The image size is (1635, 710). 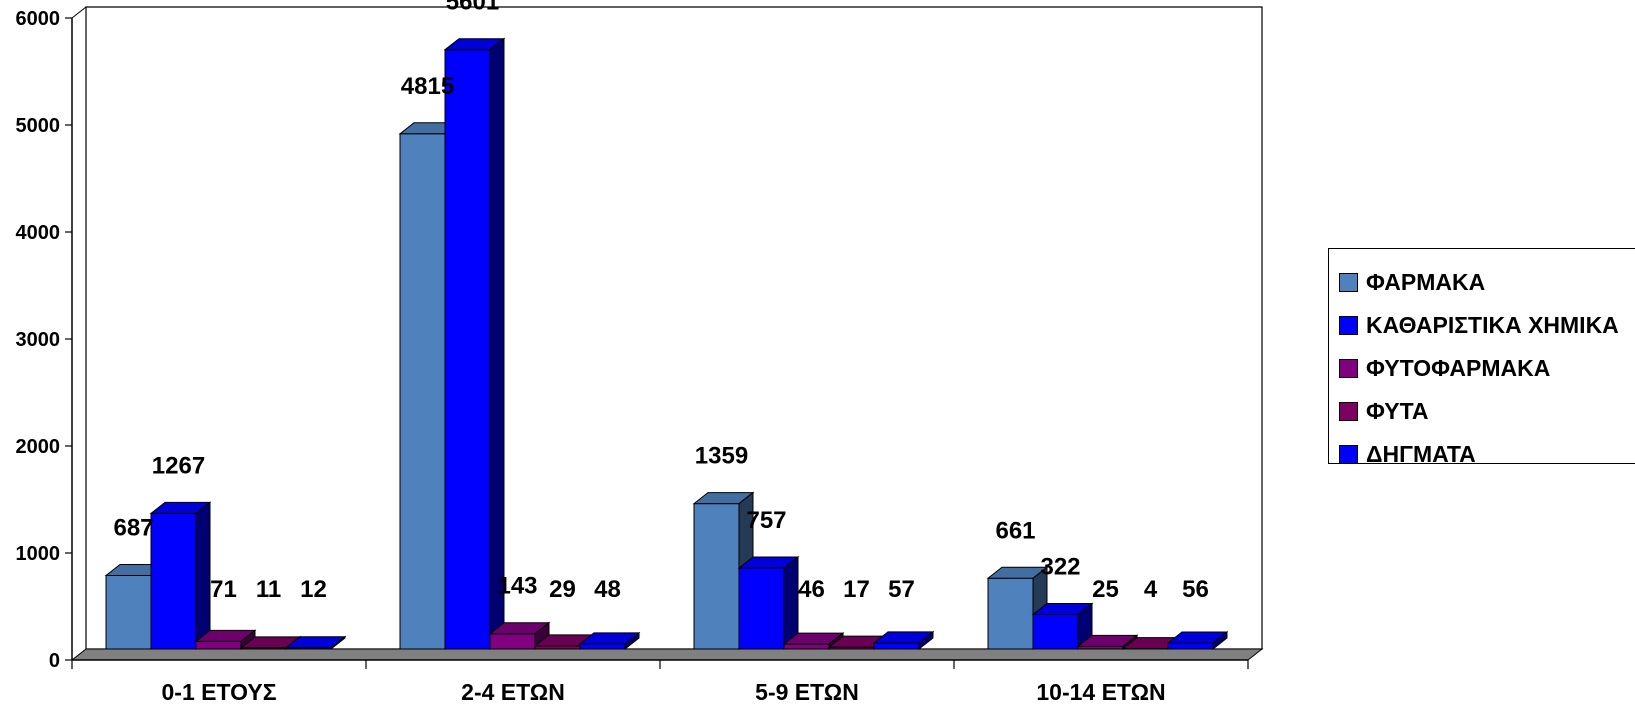 What do you see at coordinates (607, 589) in the screenshot?
I see `data-label: 48` at bounding box center [607, 589].